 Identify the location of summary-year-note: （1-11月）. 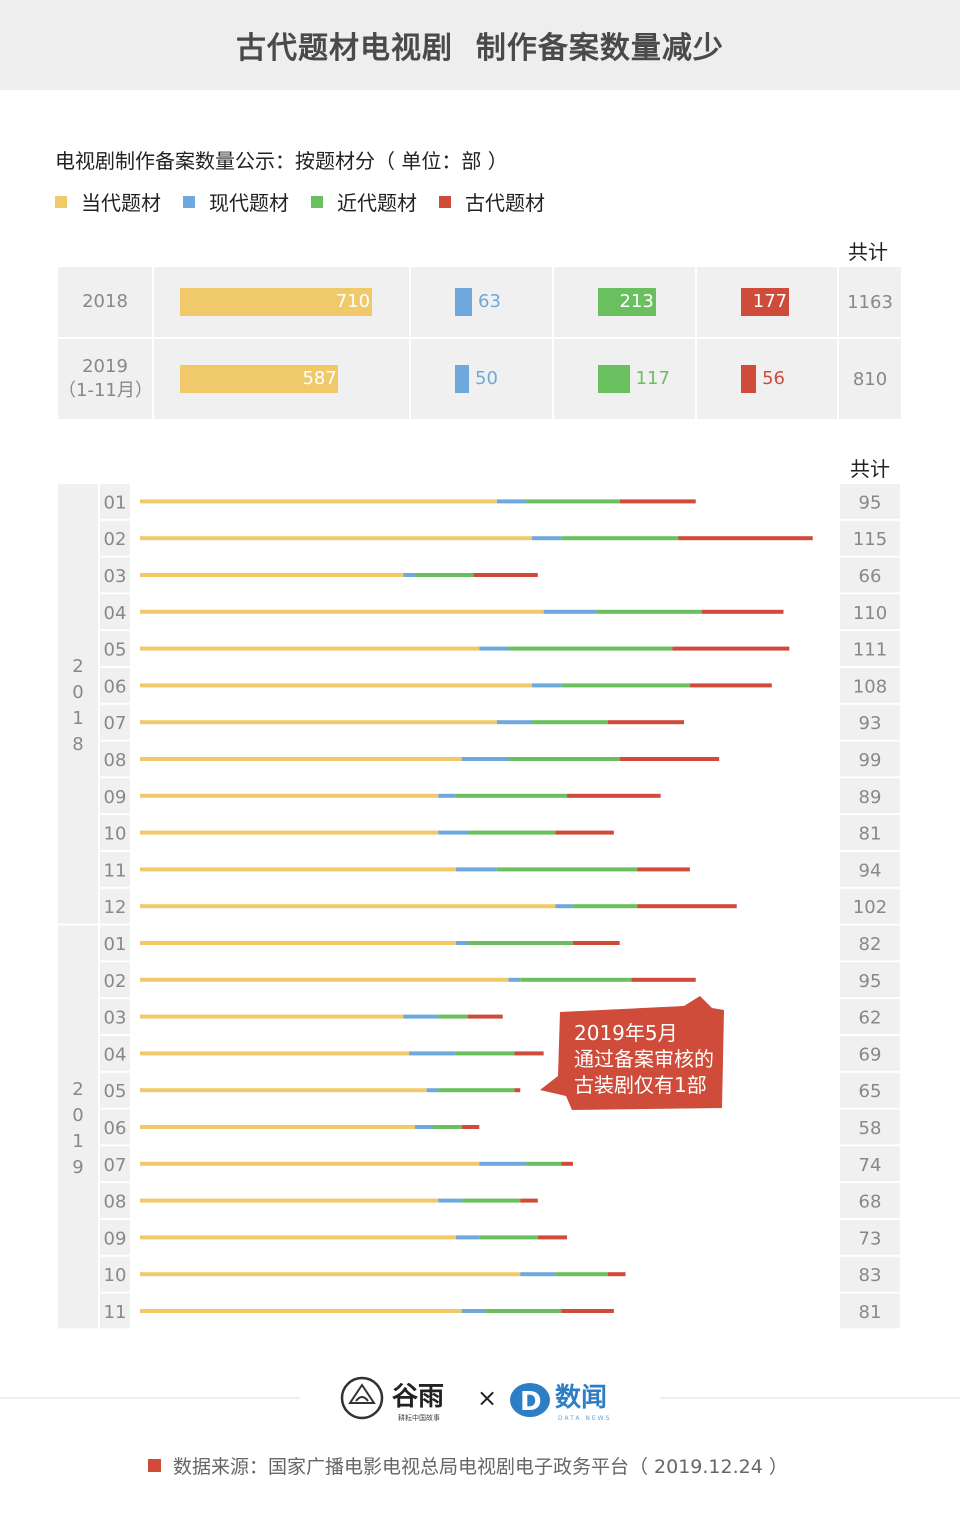
(105, 390).